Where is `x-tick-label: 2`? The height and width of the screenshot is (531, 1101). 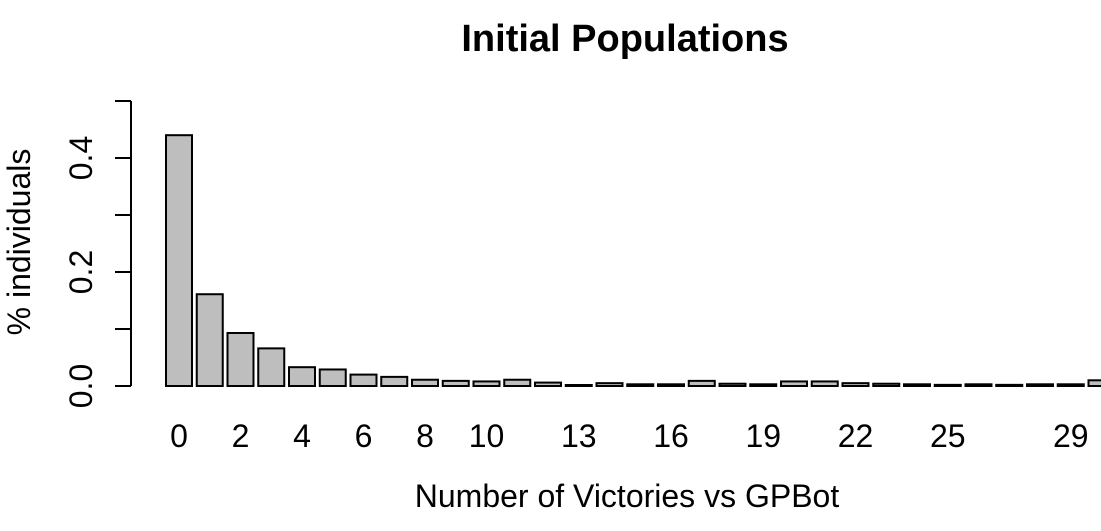 x-tick-label: 2 is located at coordinates (241, 436).